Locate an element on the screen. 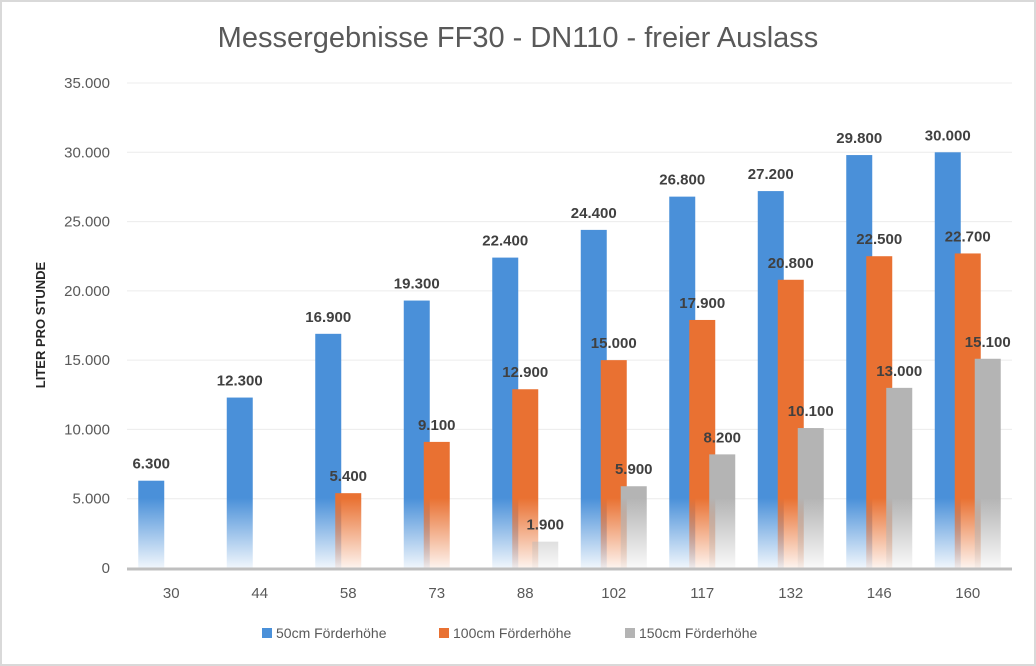 The width and height of the screenshot is (1036, 666). data-label: 5.400 is located at coordinates (348, 476).